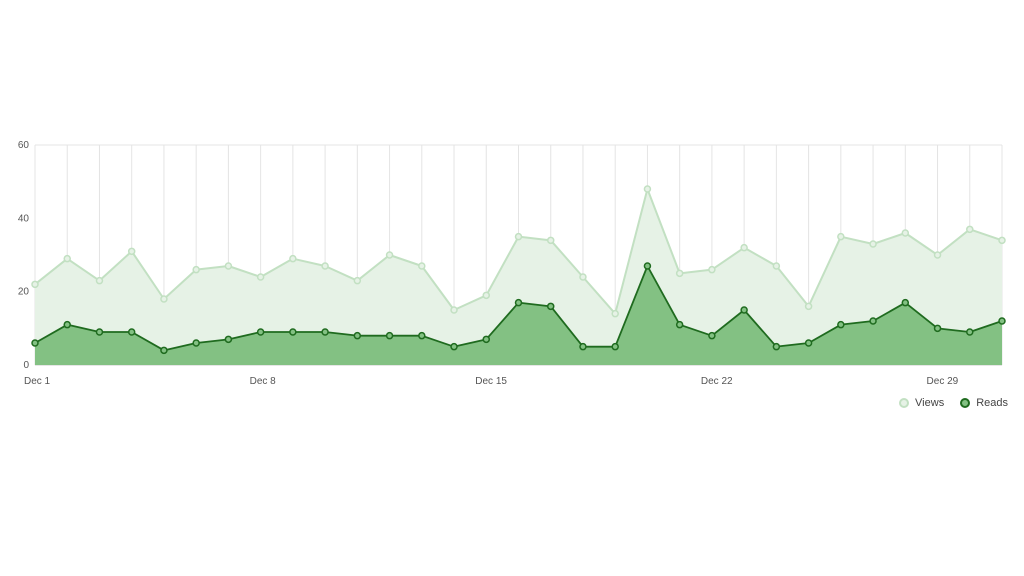 This screenshot has width=1024, height=576. What do you see at coordinates (491, 381) in the screenshot?
I see `x-tick-label: Dec 15` at bounding box center [491, 381].